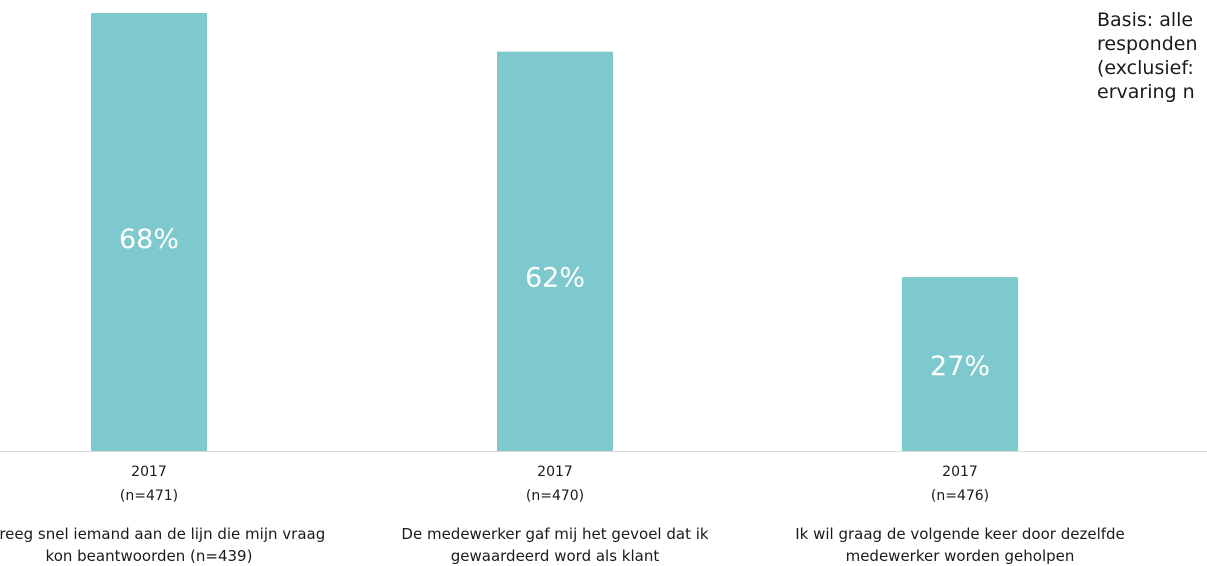 The width and height of the screenshot is (1207, 566). What do you see at coordinates (1147, 44) in the screenshot?
I see `base-note-line: responden` at bounding box center [1147, 44].